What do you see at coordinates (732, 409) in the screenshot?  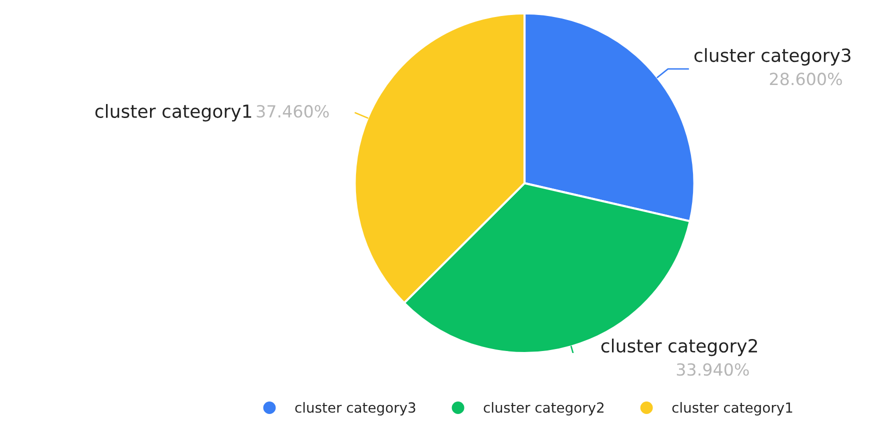 I see `legend-label: cluster category1` at bounding box center [732, 409].